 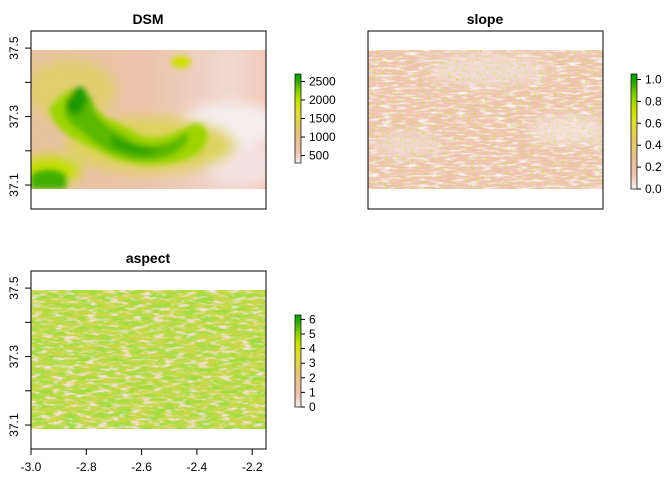 I want to click on dsm-raster, so click(x=148, y=119).